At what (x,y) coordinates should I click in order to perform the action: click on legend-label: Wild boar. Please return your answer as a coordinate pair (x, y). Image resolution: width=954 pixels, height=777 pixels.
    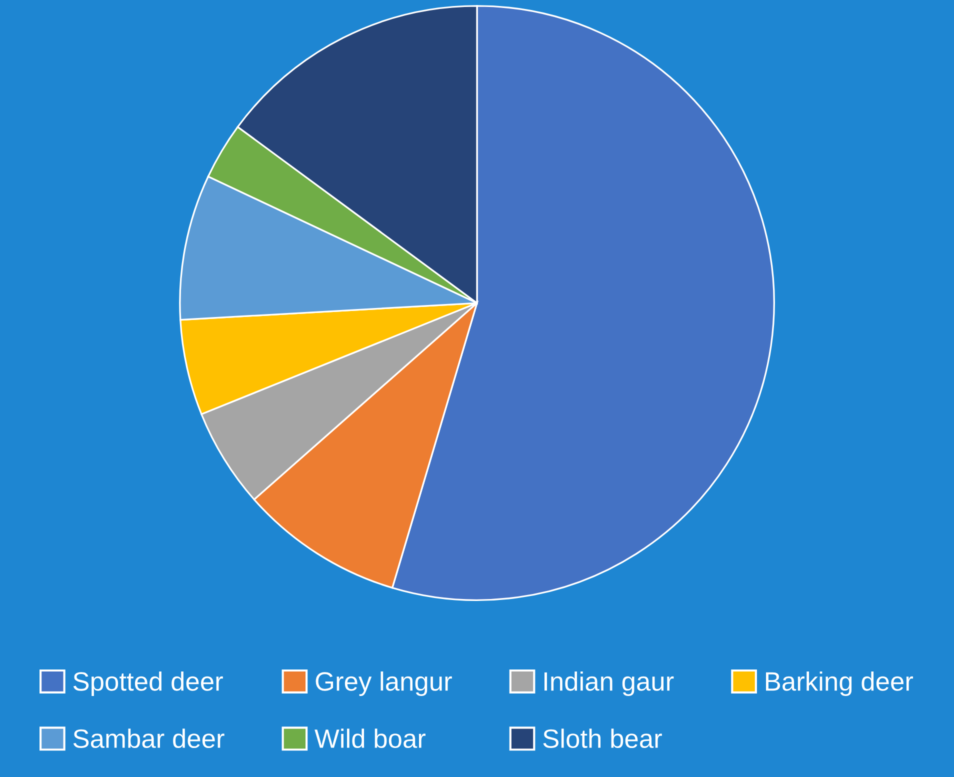
    Looking at the image, I should click on (370, 738).